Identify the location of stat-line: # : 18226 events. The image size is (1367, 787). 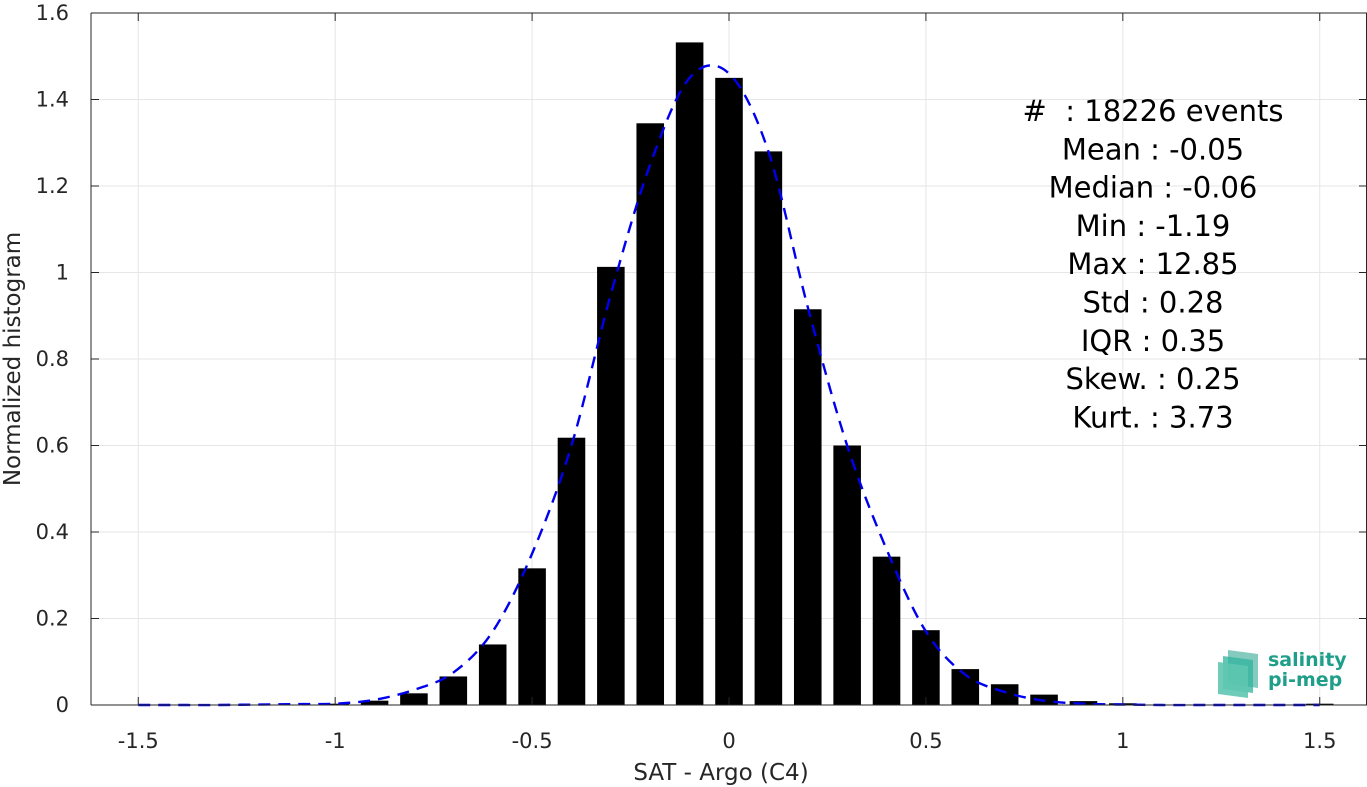
(1153, 111).